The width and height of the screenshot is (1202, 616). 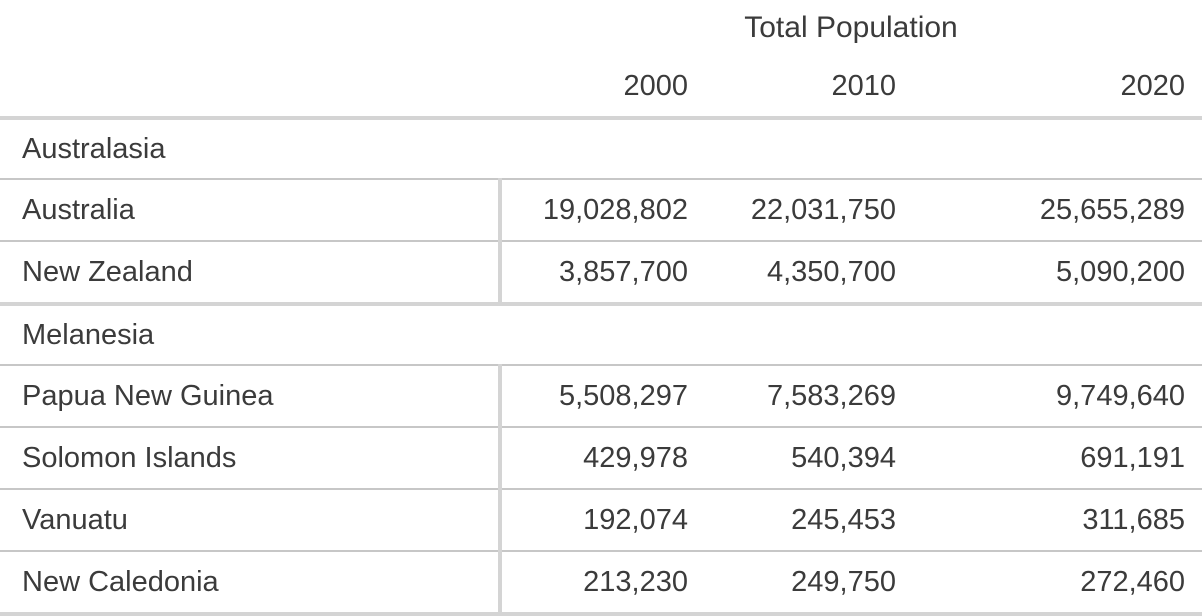 I want to click on value-cell: 9,749,640, so click(x=1121, y=395).